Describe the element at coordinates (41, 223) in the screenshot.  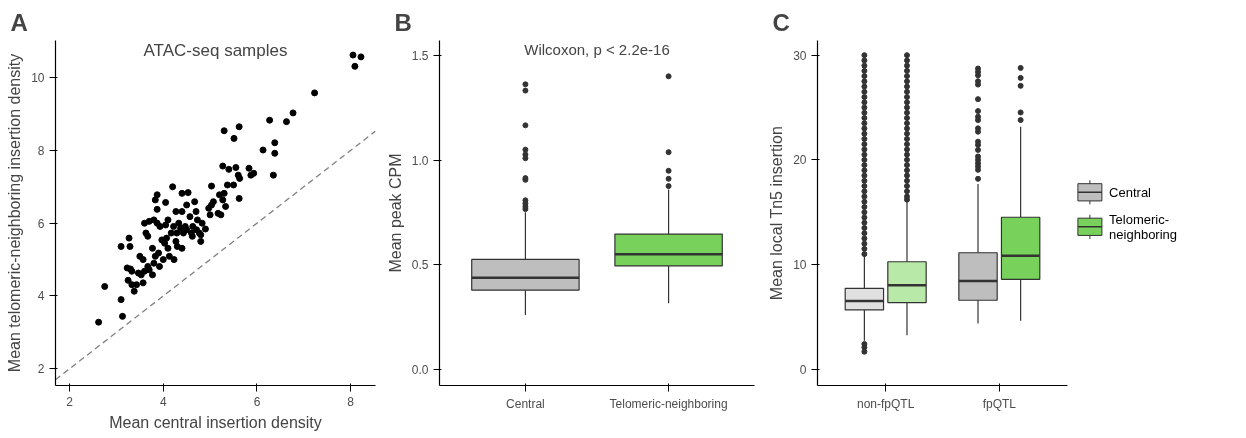
I see `y-tick-label: 6` at that location.